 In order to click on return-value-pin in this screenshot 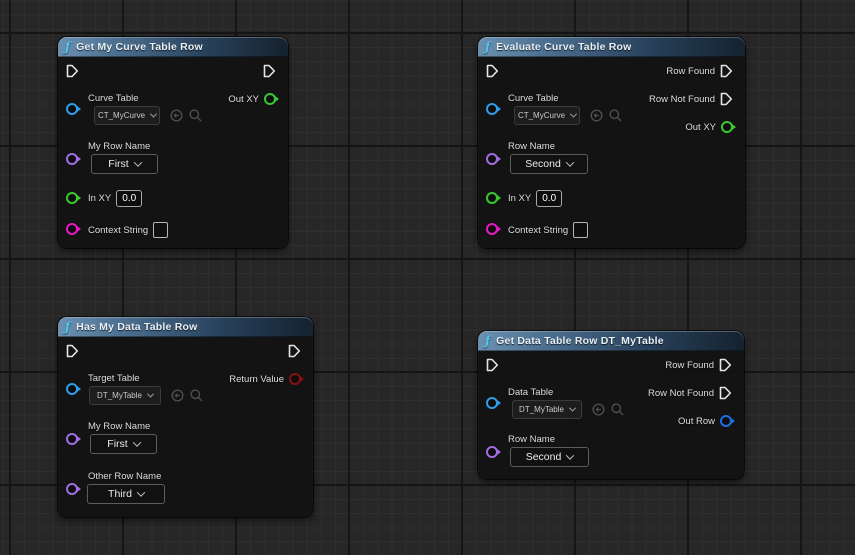, I will do `click(295, 379)`.